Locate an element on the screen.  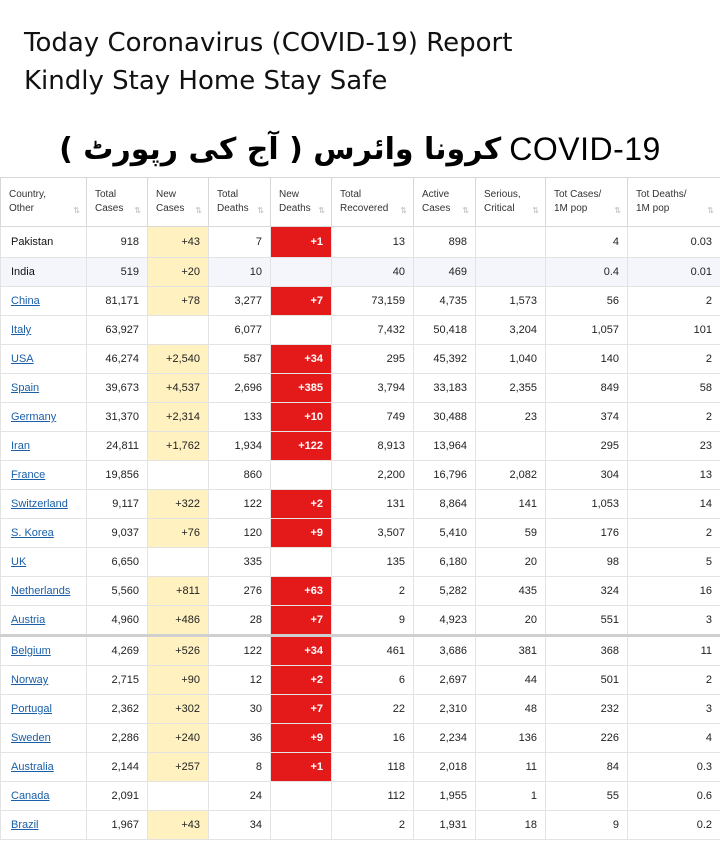
country-cell: Belgium is located at coordinates (43, 650).